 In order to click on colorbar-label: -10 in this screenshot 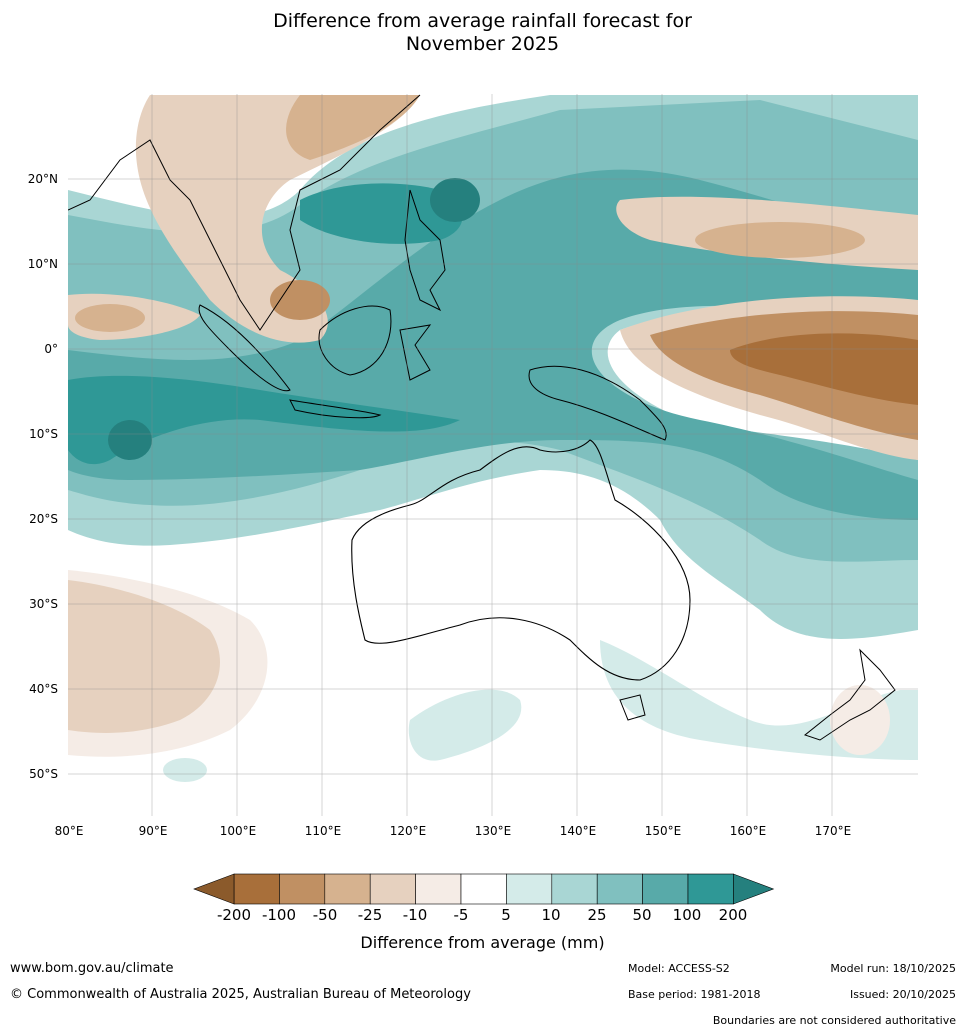, I will do `click(415, 915)`.